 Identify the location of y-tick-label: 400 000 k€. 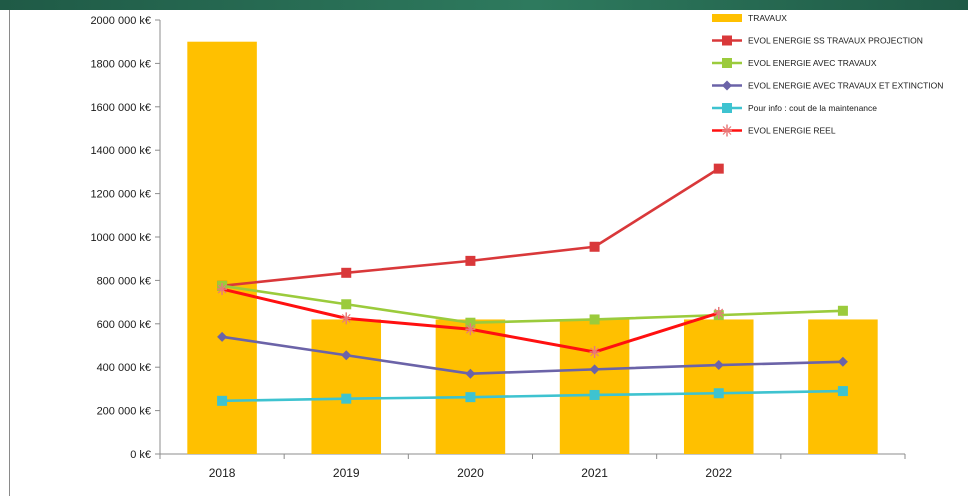
(124, 368).